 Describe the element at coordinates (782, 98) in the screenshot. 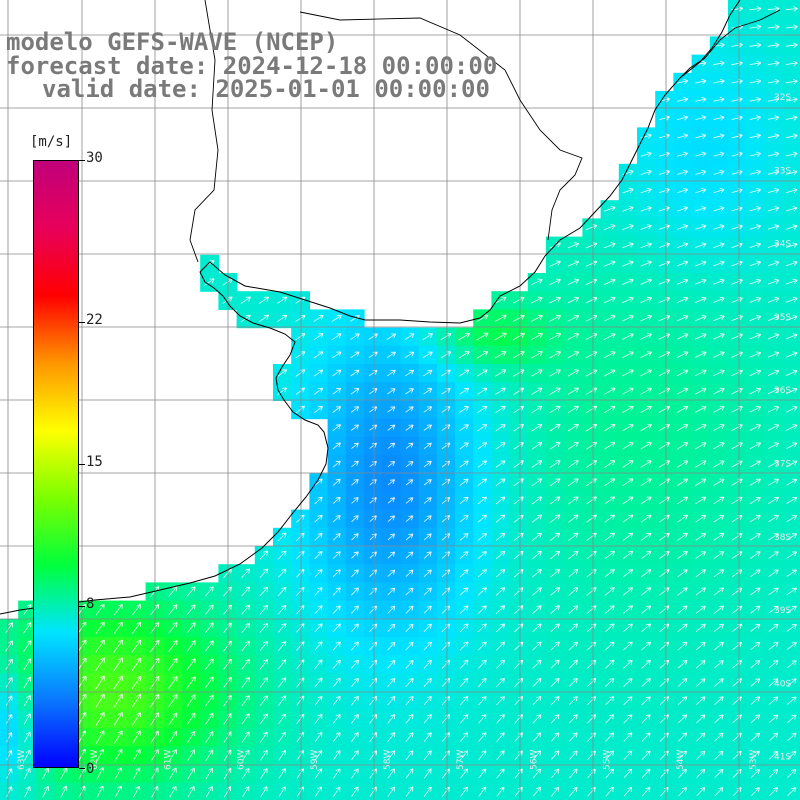

I see `lat-label: 32S` at that location.